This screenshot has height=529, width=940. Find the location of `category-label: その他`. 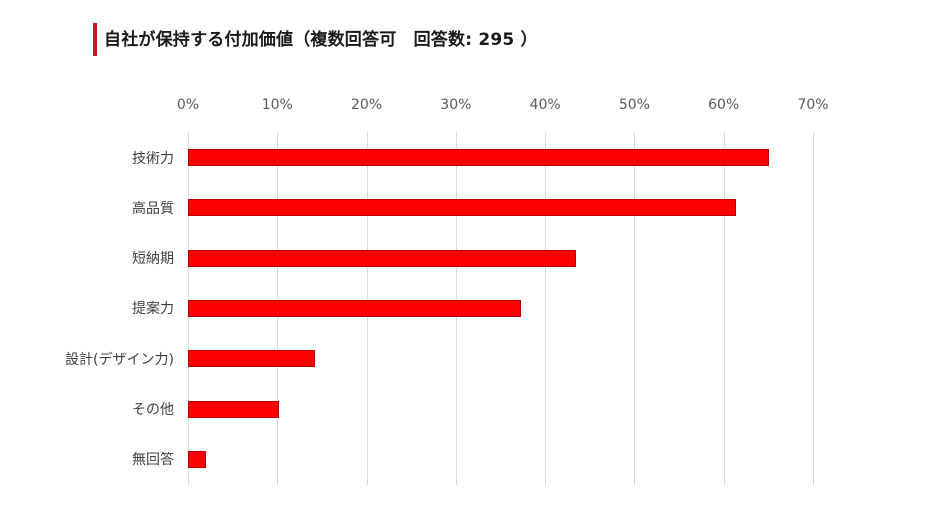

category-label: その他 is located at coordinates (153, 410).